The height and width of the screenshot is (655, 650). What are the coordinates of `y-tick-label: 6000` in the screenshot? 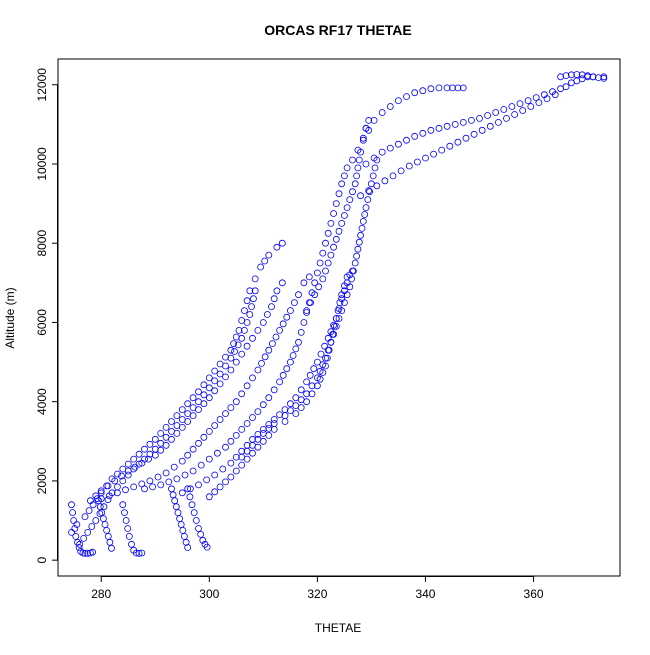 It's located at (42, 322).